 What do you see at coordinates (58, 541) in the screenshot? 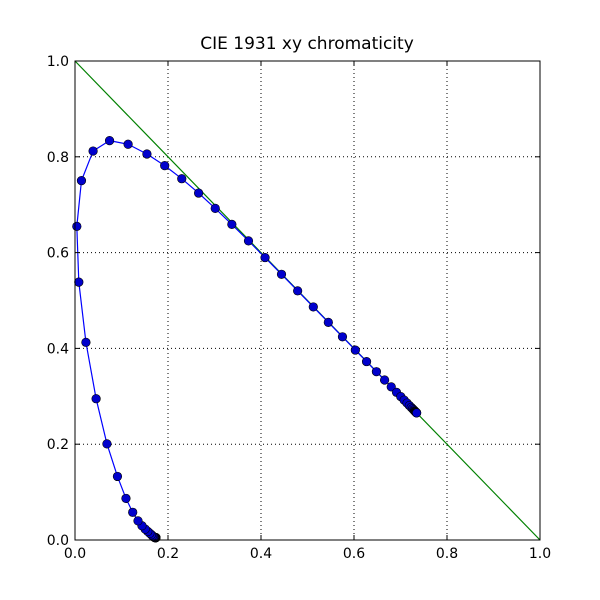
I see `y-tick-label: 0.0` at bounding box center [58, 541].